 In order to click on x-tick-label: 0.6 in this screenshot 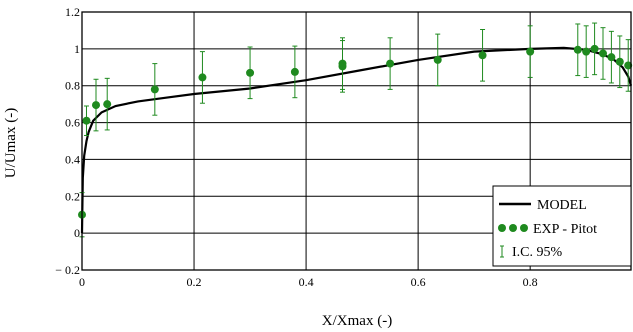, I will do `click(418, 282)`.